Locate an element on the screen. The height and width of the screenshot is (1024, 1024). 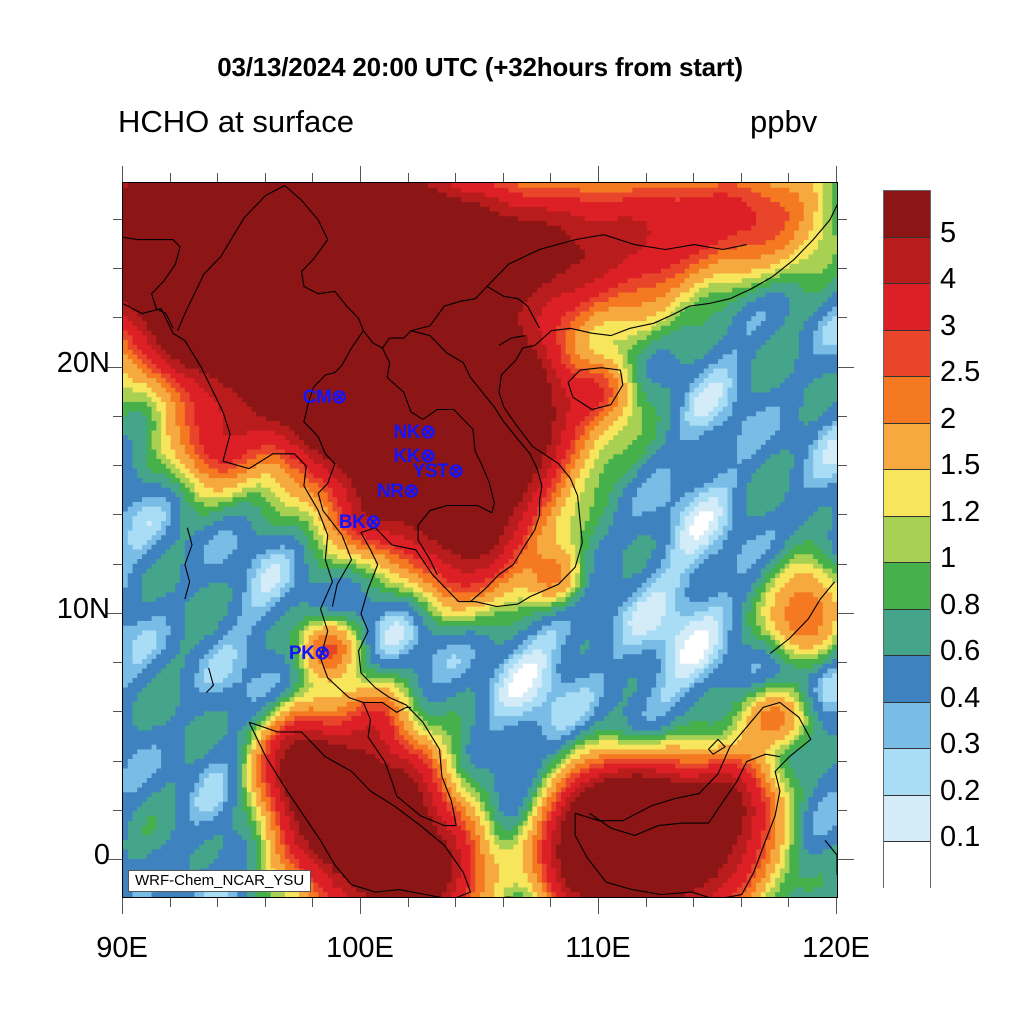
y-axis-label-20N: 20N is located at coordinates (83, 362).